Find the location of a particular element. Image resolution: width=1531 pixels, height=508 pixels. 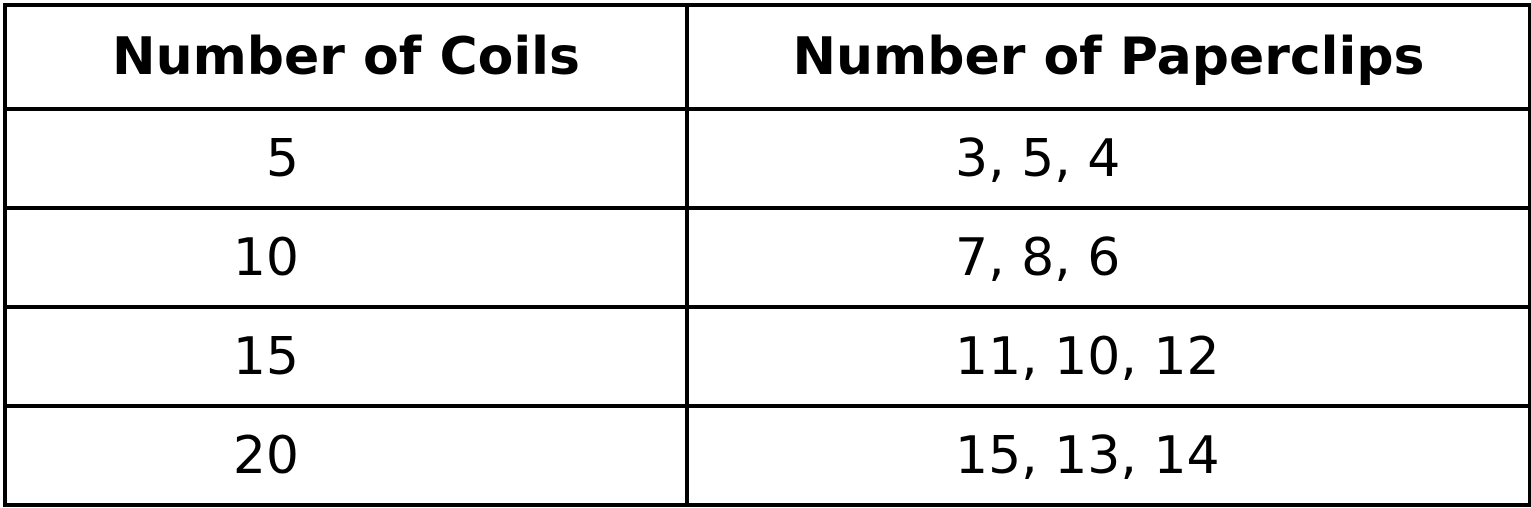

paperclips-cell: 15, 13, 14 is located at coordinates (1108, 455).